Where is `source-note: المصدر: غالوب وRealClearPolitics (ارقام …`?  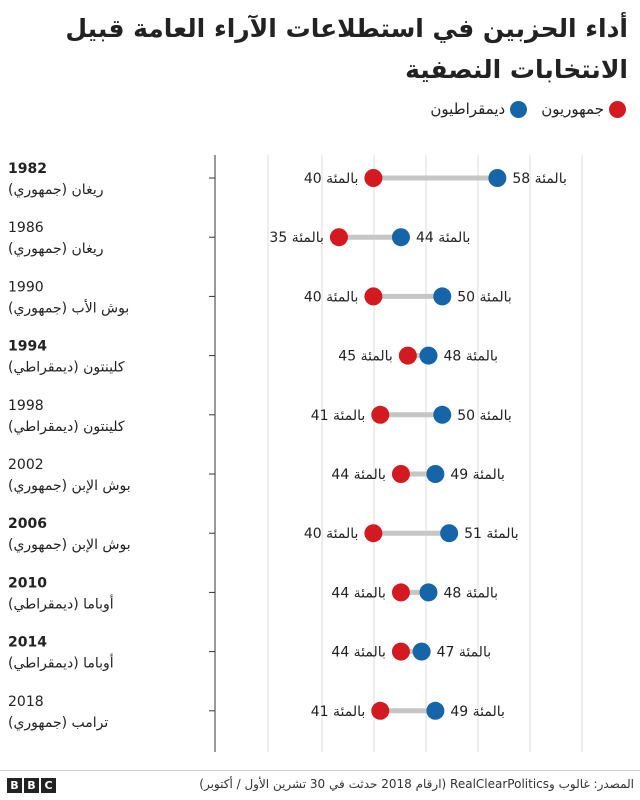 source-note: المصدر: غالوب وRealClearPolitics (ارقام … is located at coordinates (416, 784).